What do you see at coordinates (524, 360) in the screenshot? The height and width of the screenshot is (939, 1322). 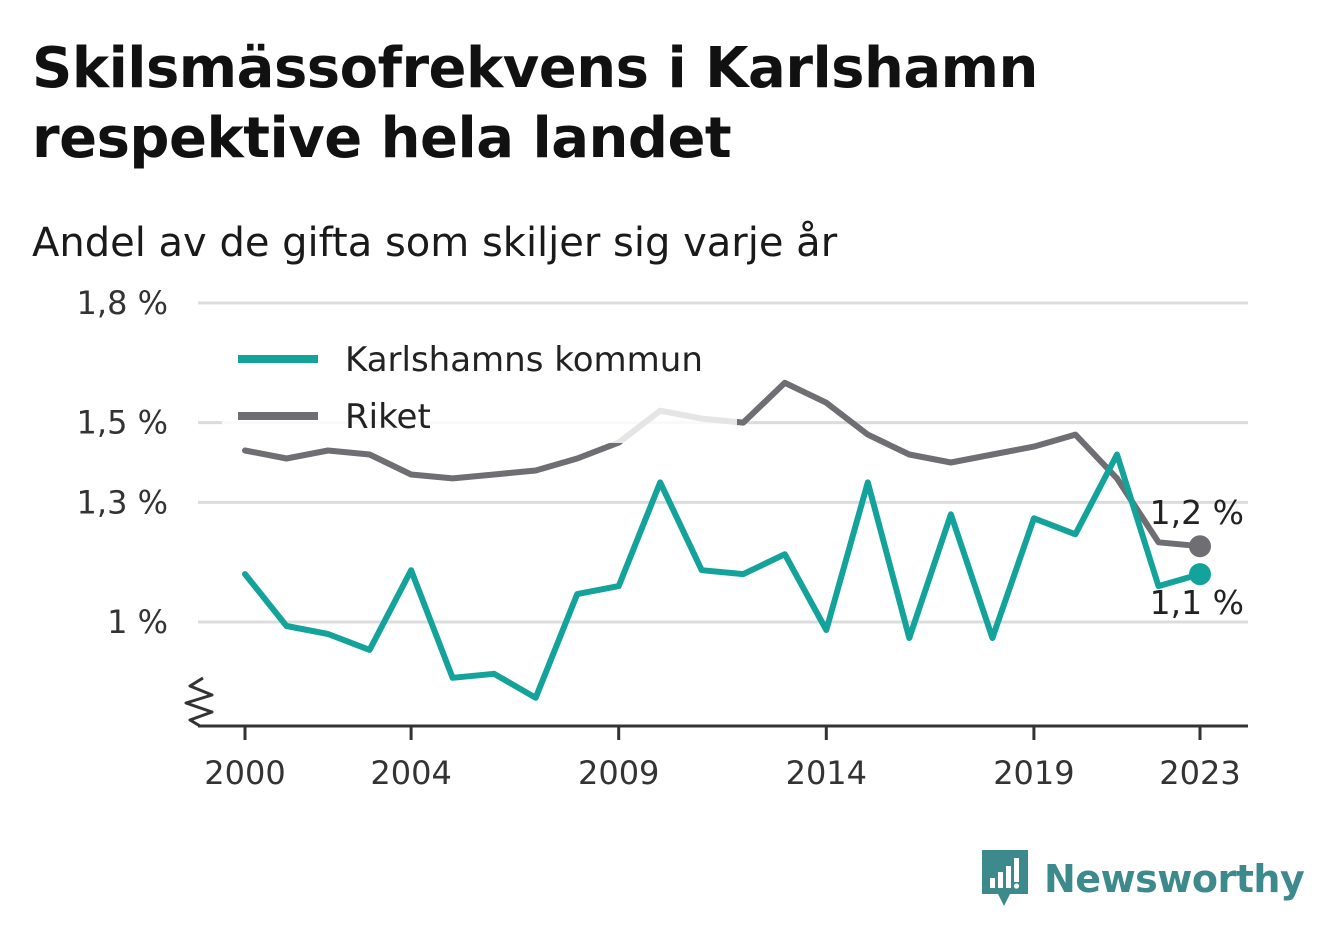 I see `legend-label: Karlshamns kommun` at bounding box center [524, 360].